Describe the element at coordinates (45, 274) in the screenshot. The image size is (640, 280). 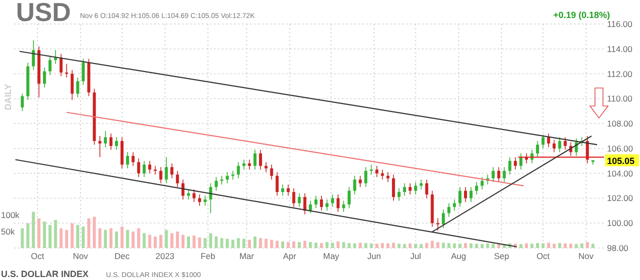
I see `text: U.S. DOLLAR INDEX` at that location.